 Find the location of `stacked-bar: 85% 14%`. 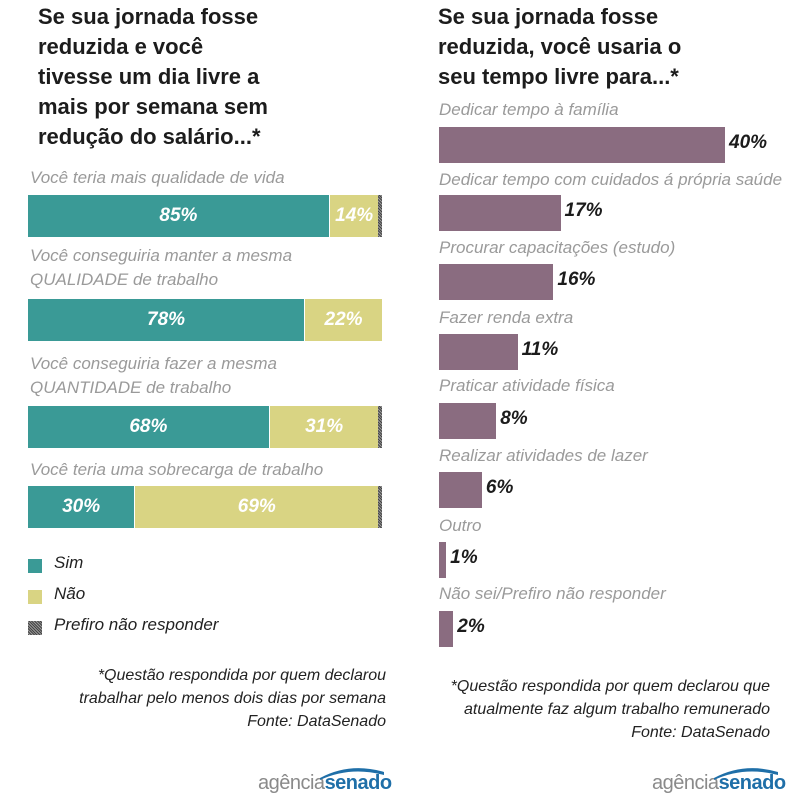

stacked-bar: 85% 14% is located at coordinates (205, 216).